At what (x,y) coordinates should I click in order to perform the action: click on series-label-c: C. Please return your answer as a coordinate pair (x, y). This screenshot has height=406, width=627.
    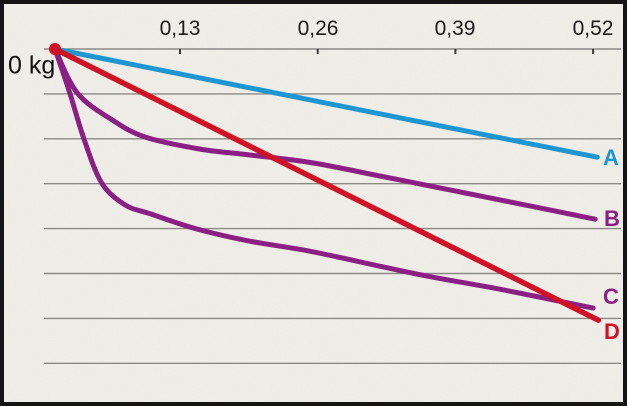
    Looking at the image, I should click on (611, 296).